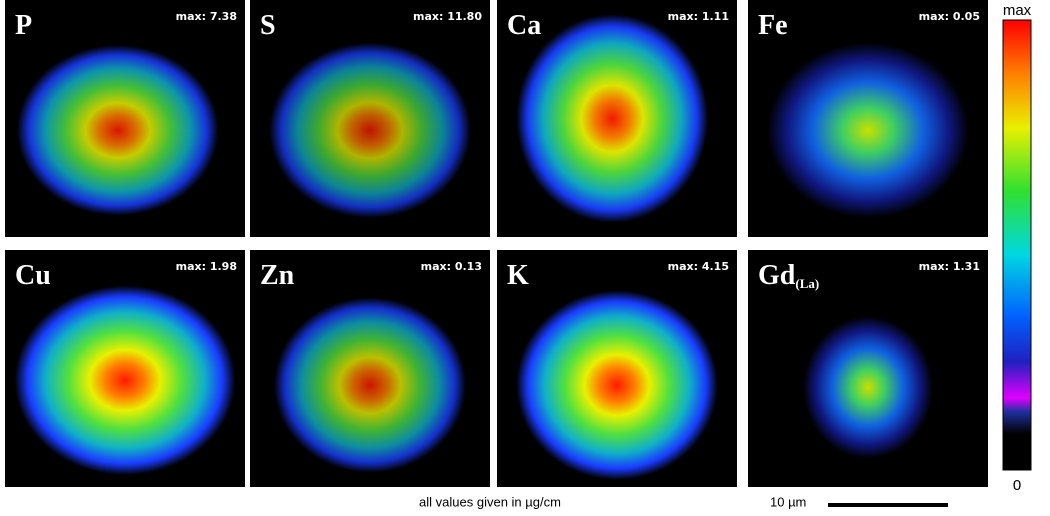  I want to click on scale-bar-label: 10 µm, so click(788, 501).